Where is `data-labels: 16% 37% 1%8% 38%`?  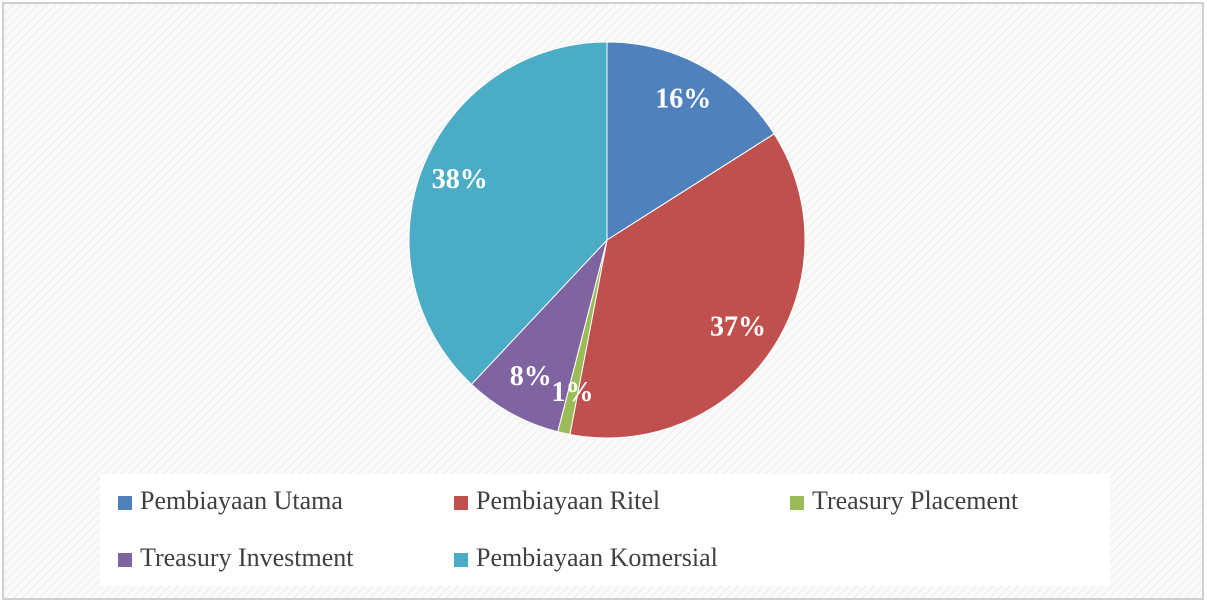 data-labels: 16% 37% 1%8% 38% is located at coordinates (599, 246).